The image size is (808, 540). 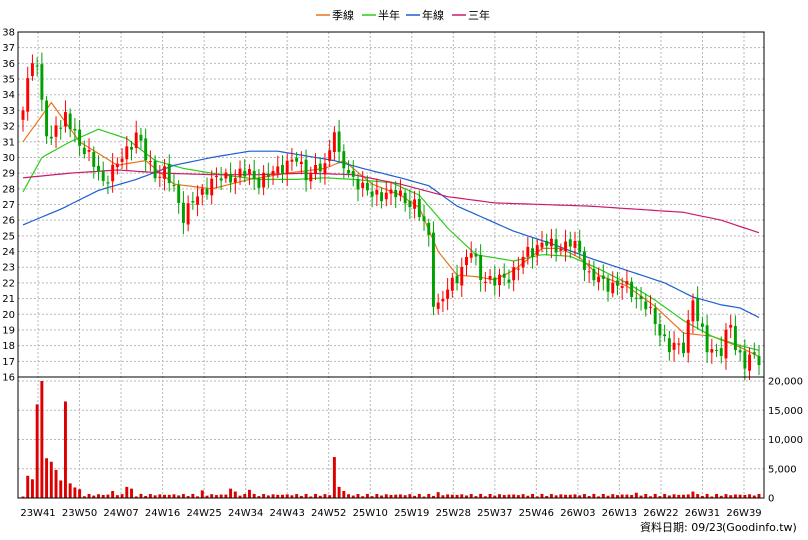 What do you see at coordinates (245, 513) in the screenshot?
I see `x-tick-label: 24W34` at bounding box center [245, 513].